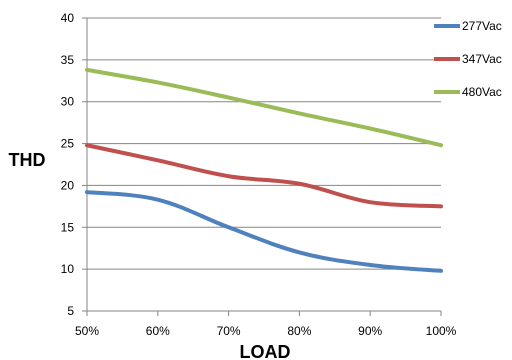  Describe the element at coordinates (27, 160) in the screenshot. I see `y-axis-title: THD` at that location.